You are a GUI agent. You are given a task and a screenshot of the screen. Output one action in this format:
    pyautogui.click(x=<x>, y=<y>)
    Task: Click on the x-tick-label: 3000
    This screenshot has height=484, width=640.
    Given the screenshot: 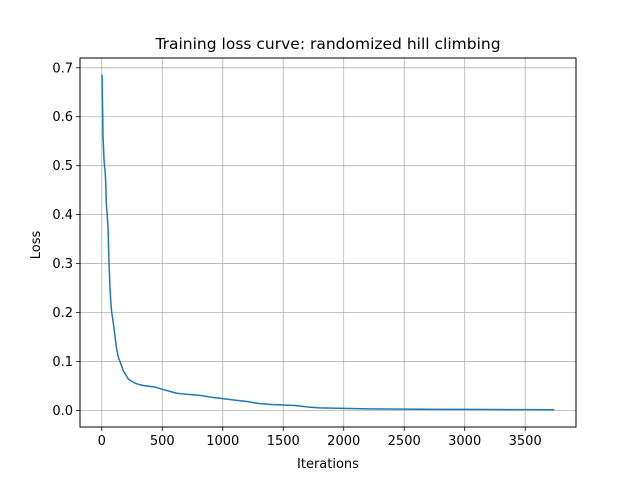 What is the action you would take?
    pyautogui.click(x=464, y=441)
    